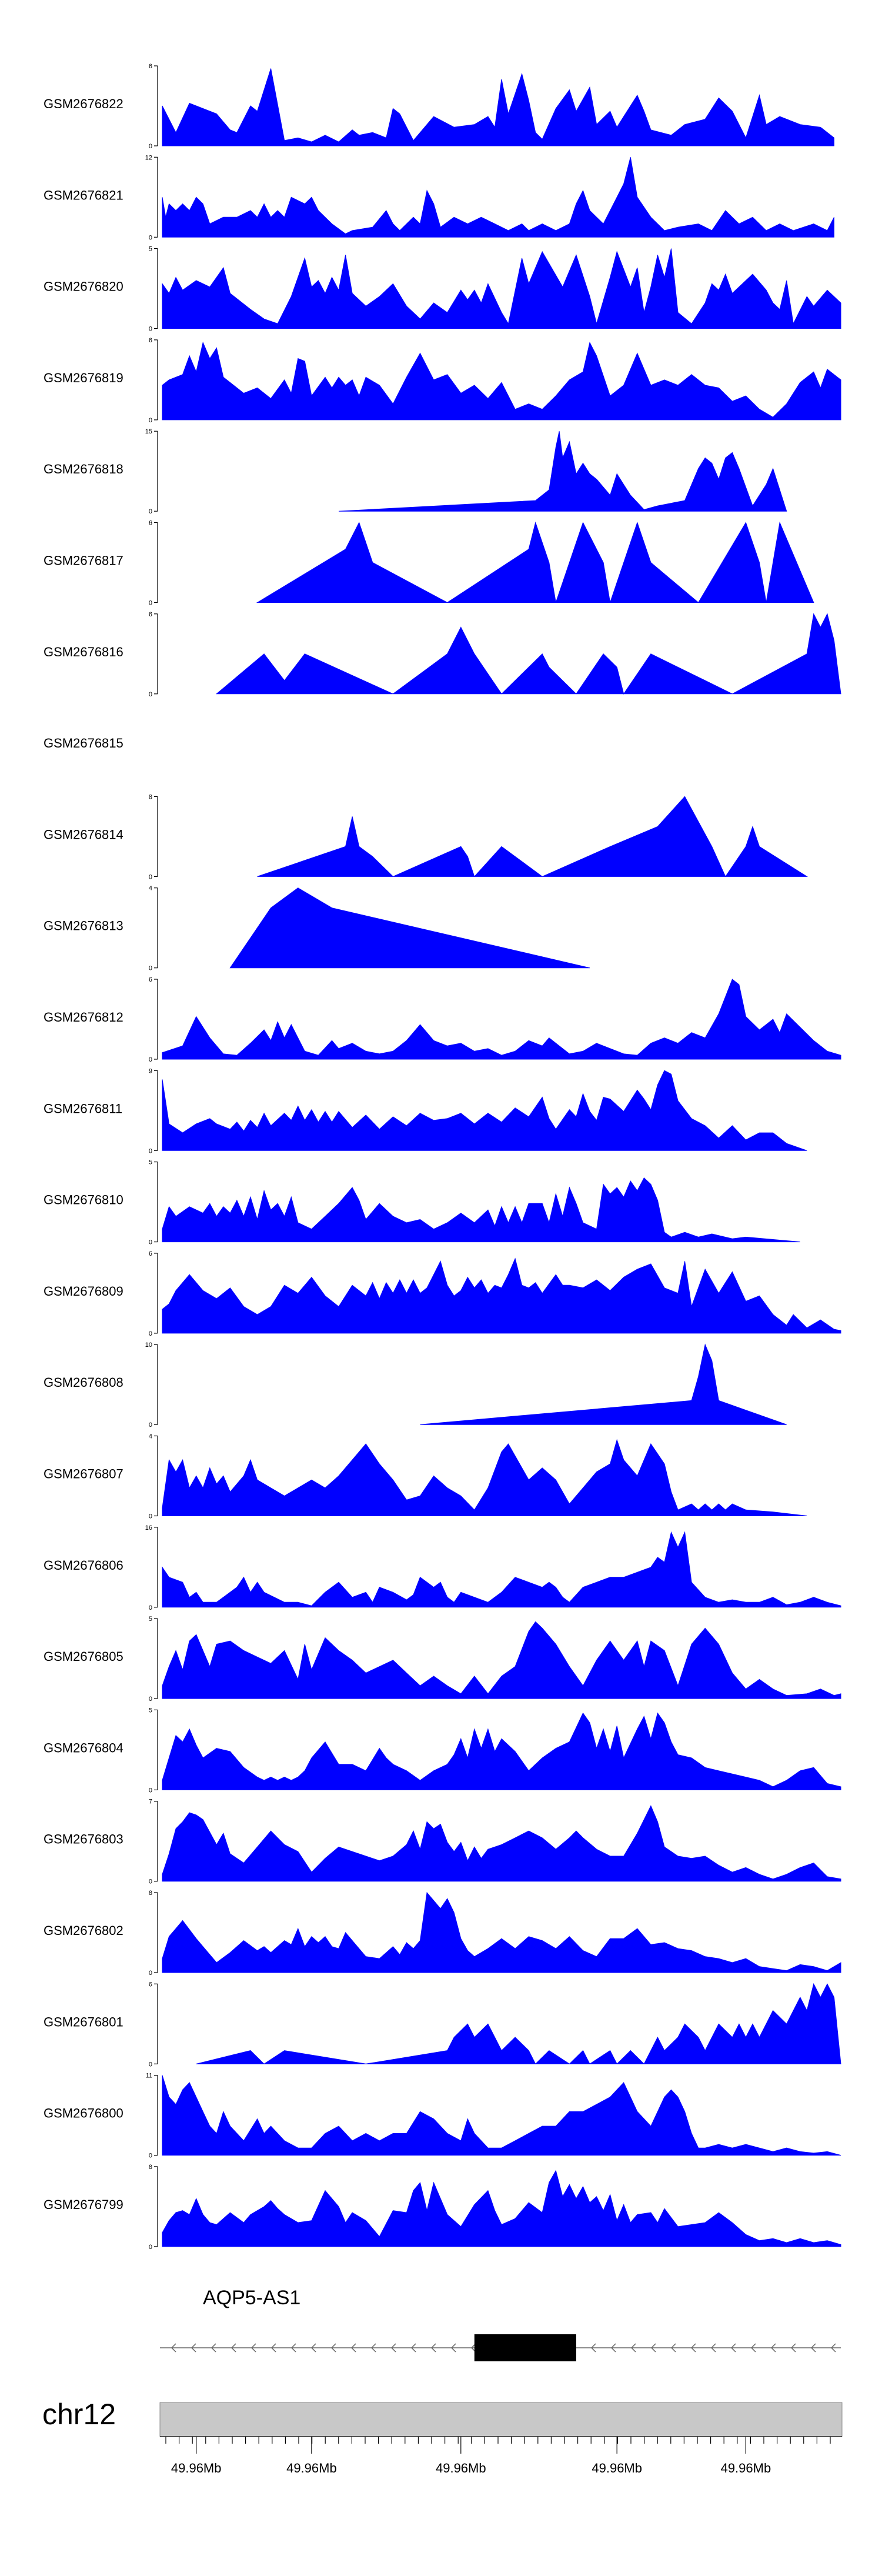 The height and width of the screenshot is (2576, 882). Describe the element at coordinates (501, 2419) in the screenshot. I see `chromosome-ideogram` at that location.